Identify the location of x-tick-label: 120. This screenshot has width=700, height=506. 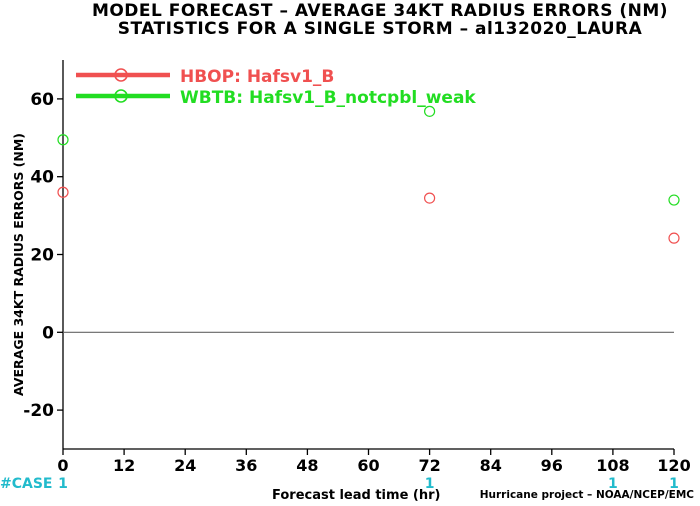
(673, 465).